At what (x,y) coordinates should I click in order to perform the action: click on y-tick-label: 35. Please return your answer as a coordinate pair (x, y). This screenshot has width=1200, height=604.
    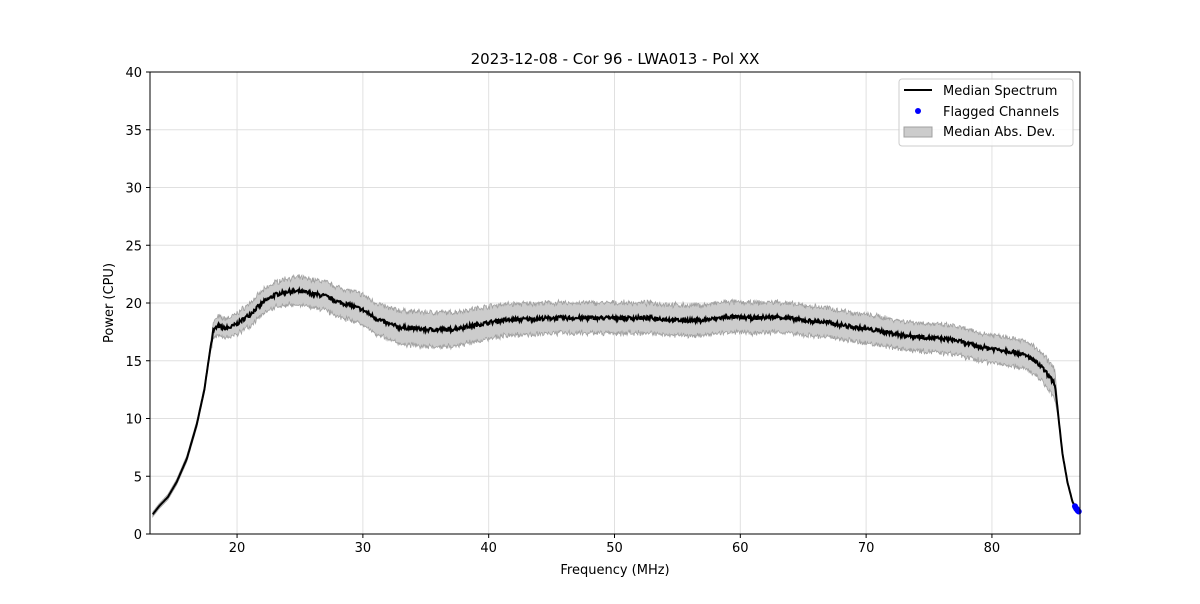
    Looking at the image, I should click on (133, 131).